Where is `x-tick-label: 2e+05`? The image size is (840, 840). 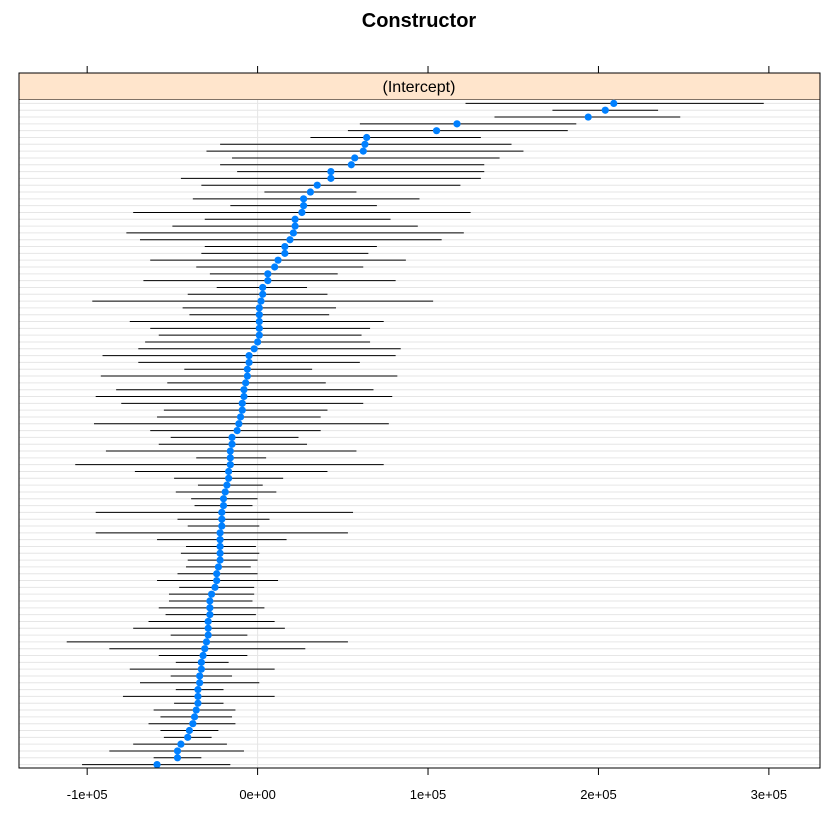 x-tick-label: 2e+05 is located at coordinates (598, 794).